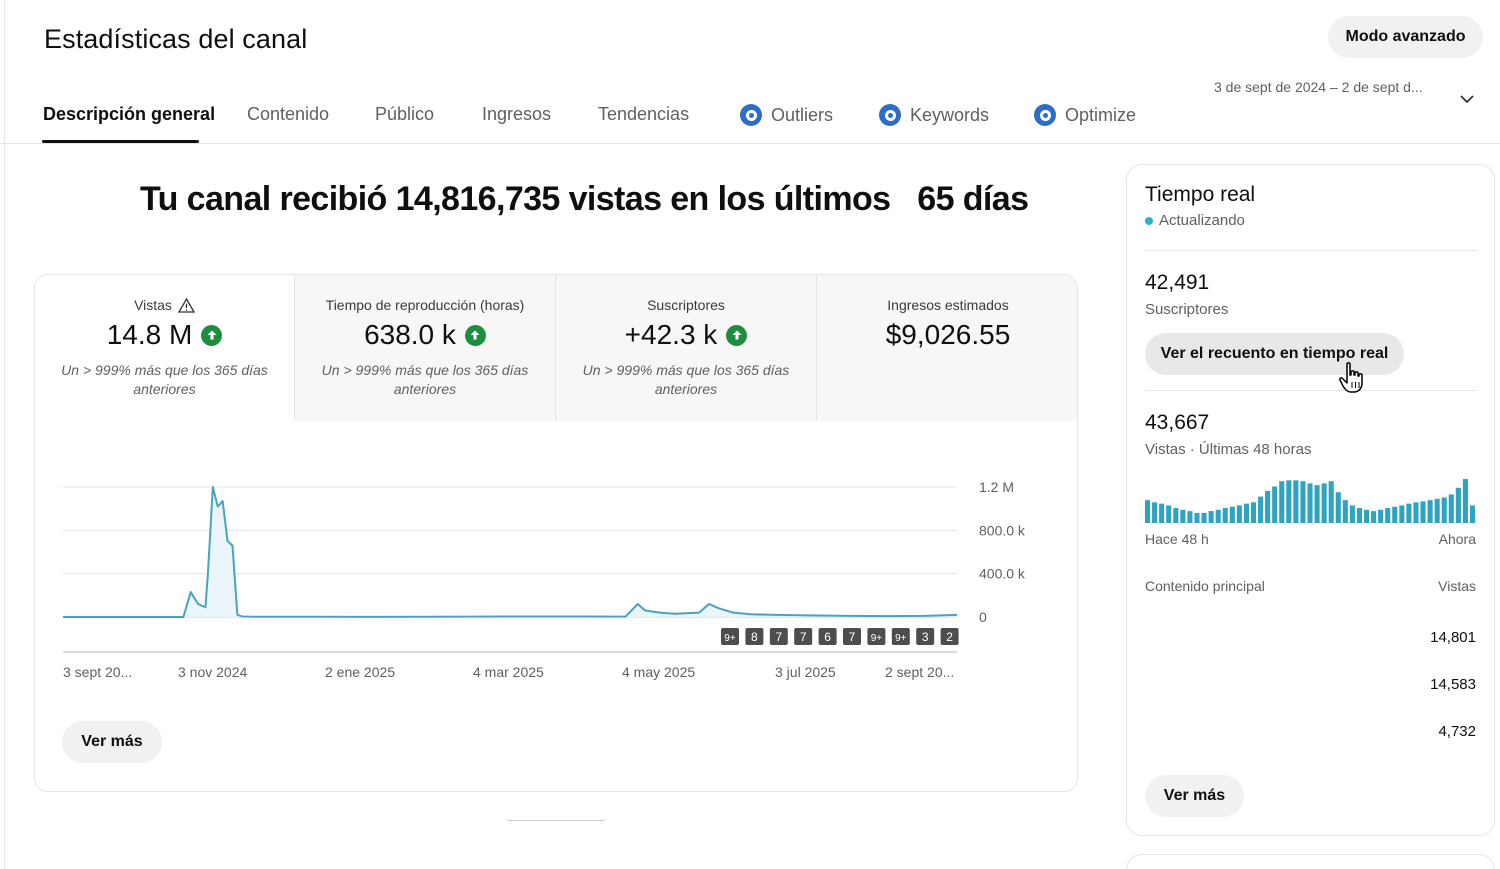 The image size is (1500, 869). I want to click on tab-keywords: Keywords, so click(934, 115).